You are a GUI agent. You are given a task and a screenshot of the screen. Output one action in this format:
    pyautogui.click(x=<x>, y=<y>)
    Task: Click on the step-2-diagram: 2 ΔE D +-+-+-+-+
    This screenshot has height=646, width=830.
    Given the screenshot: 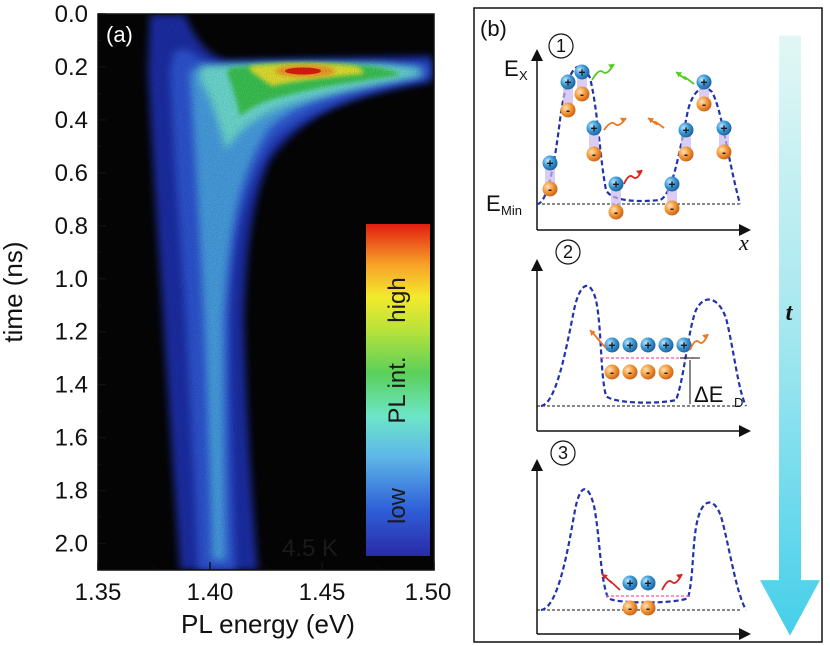 What is the action you would take?
    pyautogui.click(x=641, y=338)
    